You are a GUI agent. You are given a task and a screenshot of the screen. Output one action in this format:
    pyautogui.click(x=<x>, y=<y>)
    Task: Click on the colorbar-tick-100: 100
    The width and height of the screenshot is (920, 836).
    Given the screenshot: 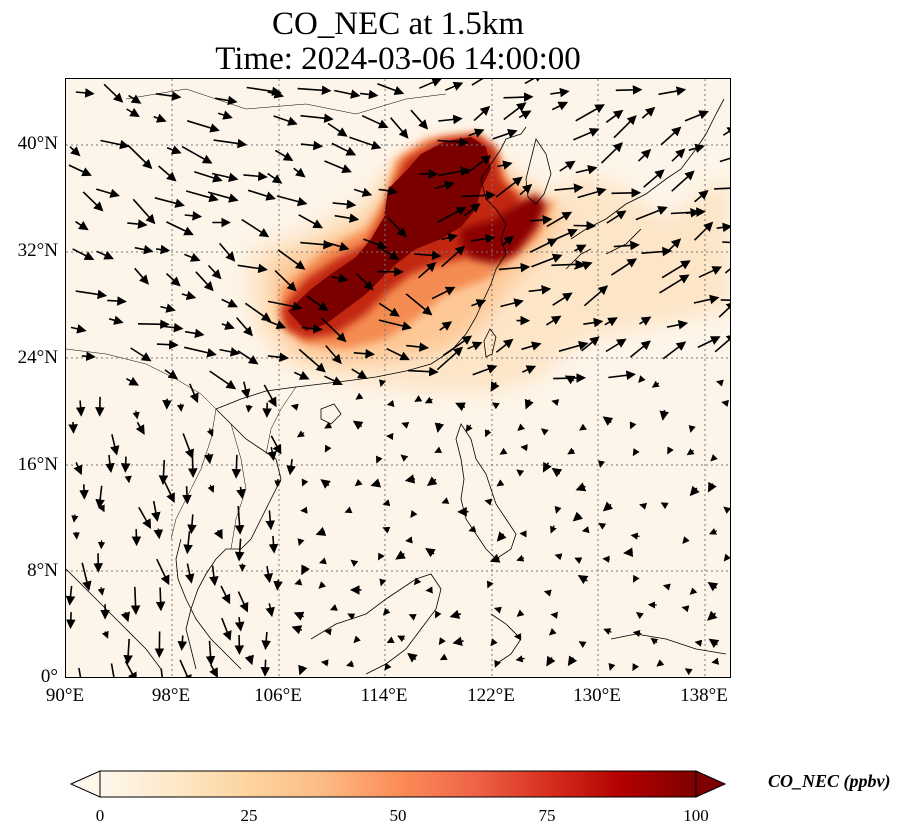 What is the action you would take?
    pyautogui.click(x=696, y=815)
    